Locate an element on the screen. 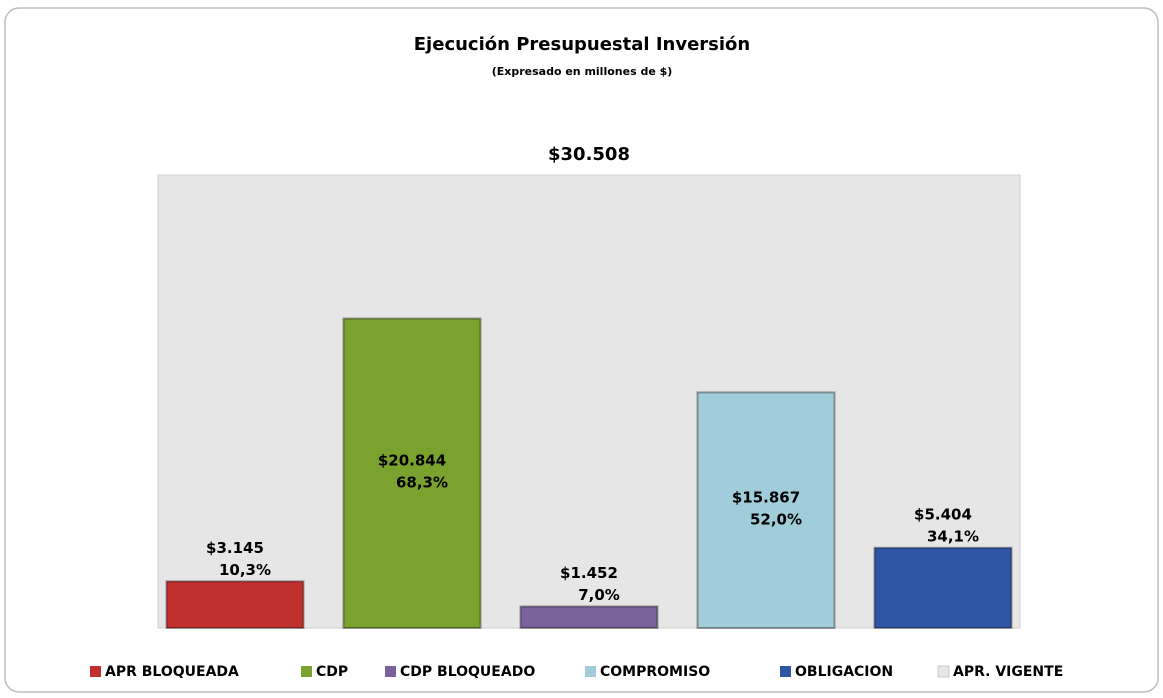  percent-label: 10,3% is located at coordinates (245, 570).